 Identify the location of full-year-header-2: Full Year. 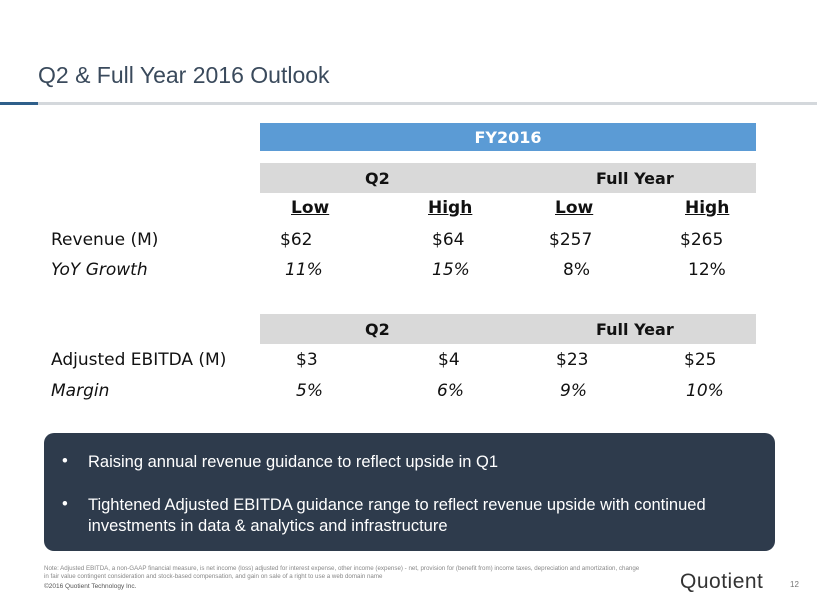
(635, 329).